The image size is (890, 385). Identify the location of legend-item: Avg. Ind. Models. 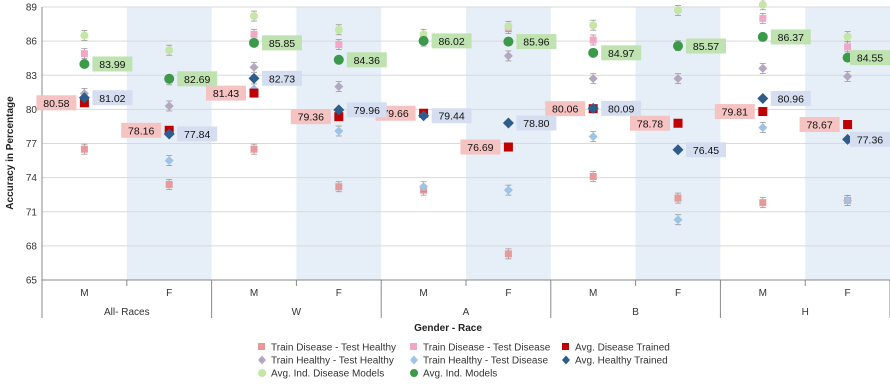
(453, 374).